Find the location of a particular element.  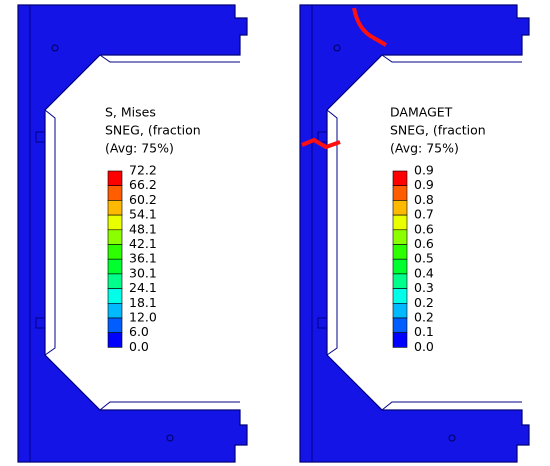

legend-label: 36.1 is located at coordinates (143, 258).